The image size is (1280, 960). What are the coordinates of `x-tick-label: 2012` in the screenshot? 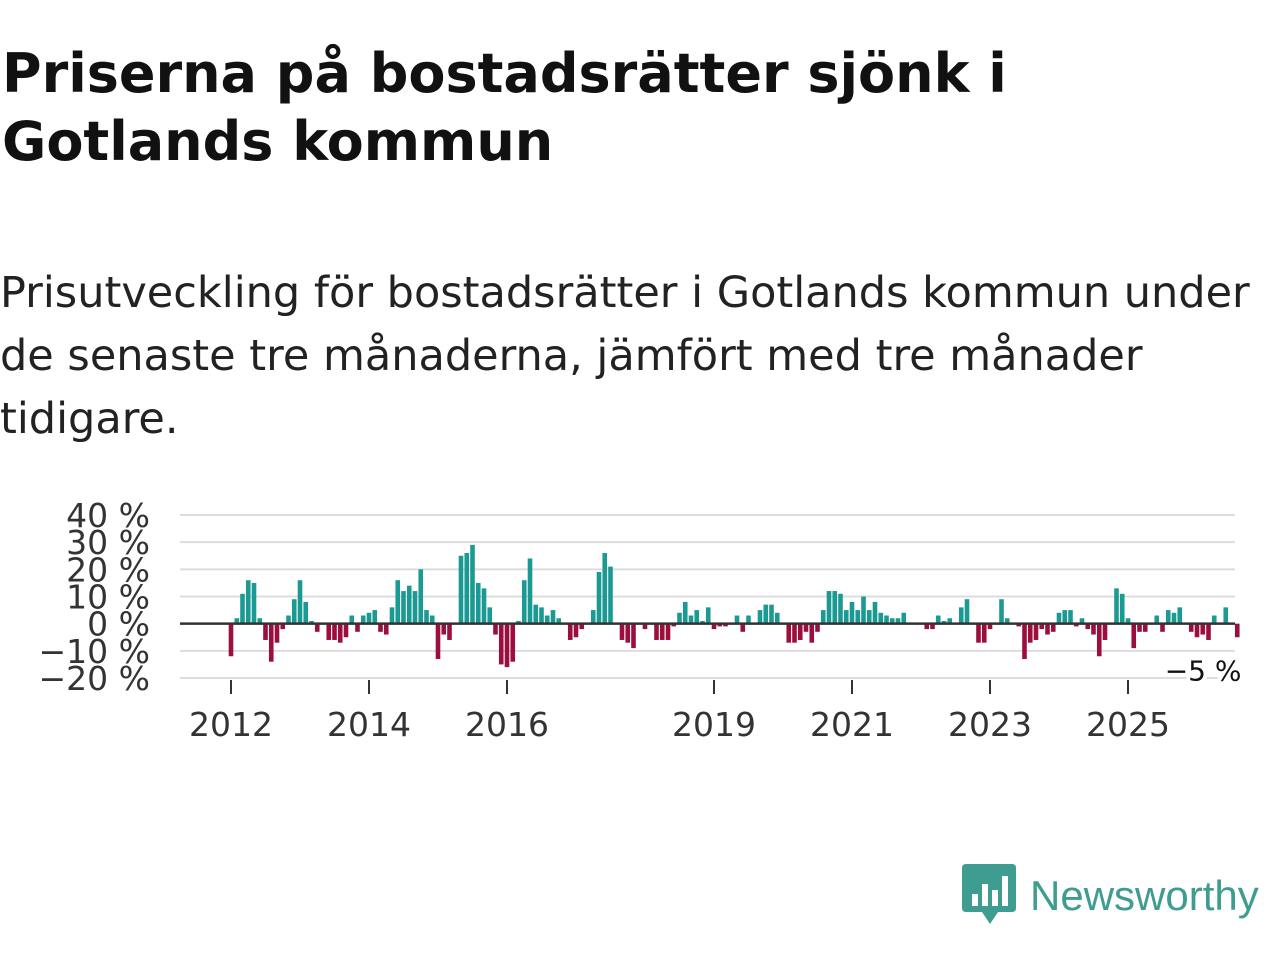 It's located at (231, 724).